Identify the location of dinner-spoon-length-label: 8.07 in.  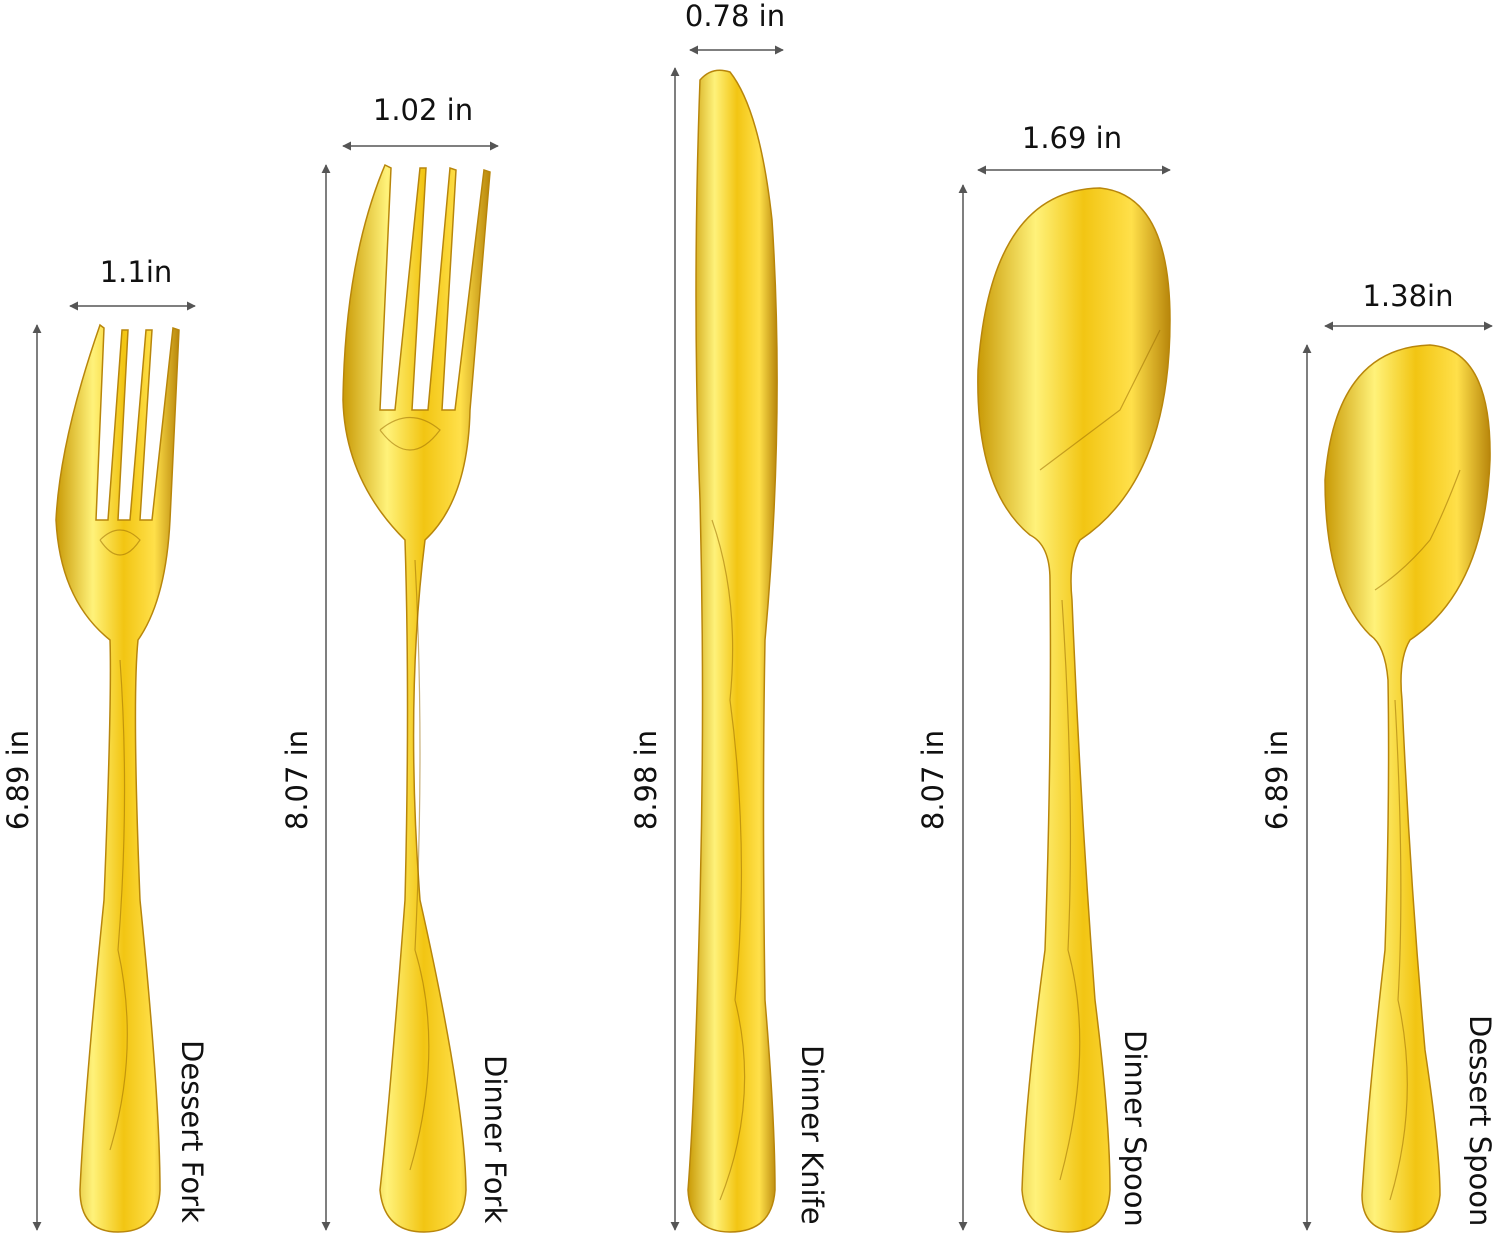
(933, 780).